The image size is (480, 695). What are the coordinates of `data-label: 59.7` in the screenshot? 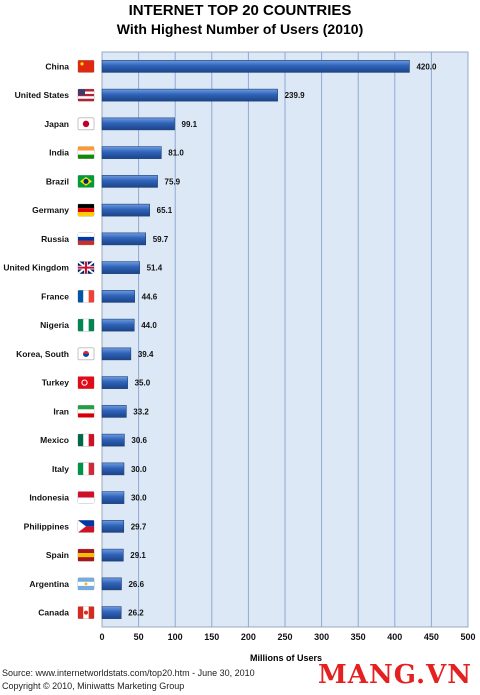 It's located at (161, 239).